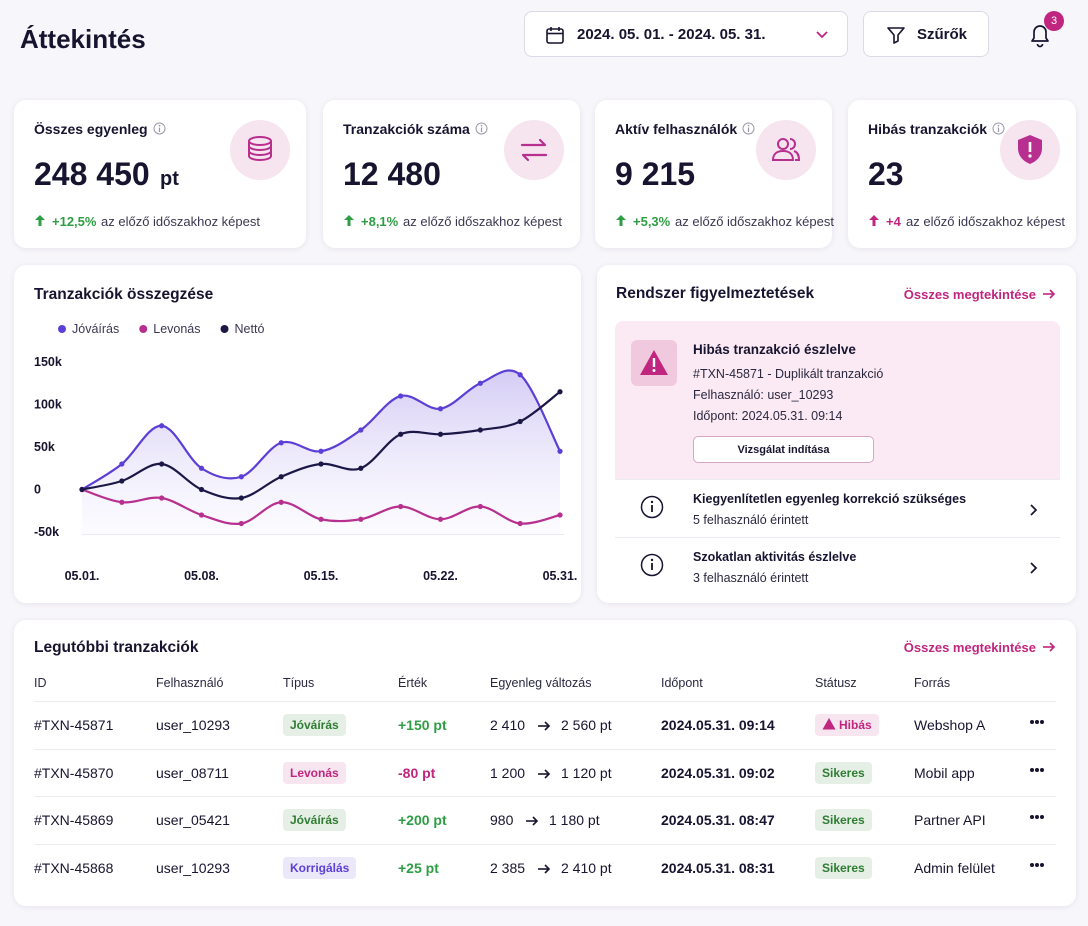  Describe the element at coordinates (1054, 21) in the screenshot. I see `notification-badge: 3` at that location.